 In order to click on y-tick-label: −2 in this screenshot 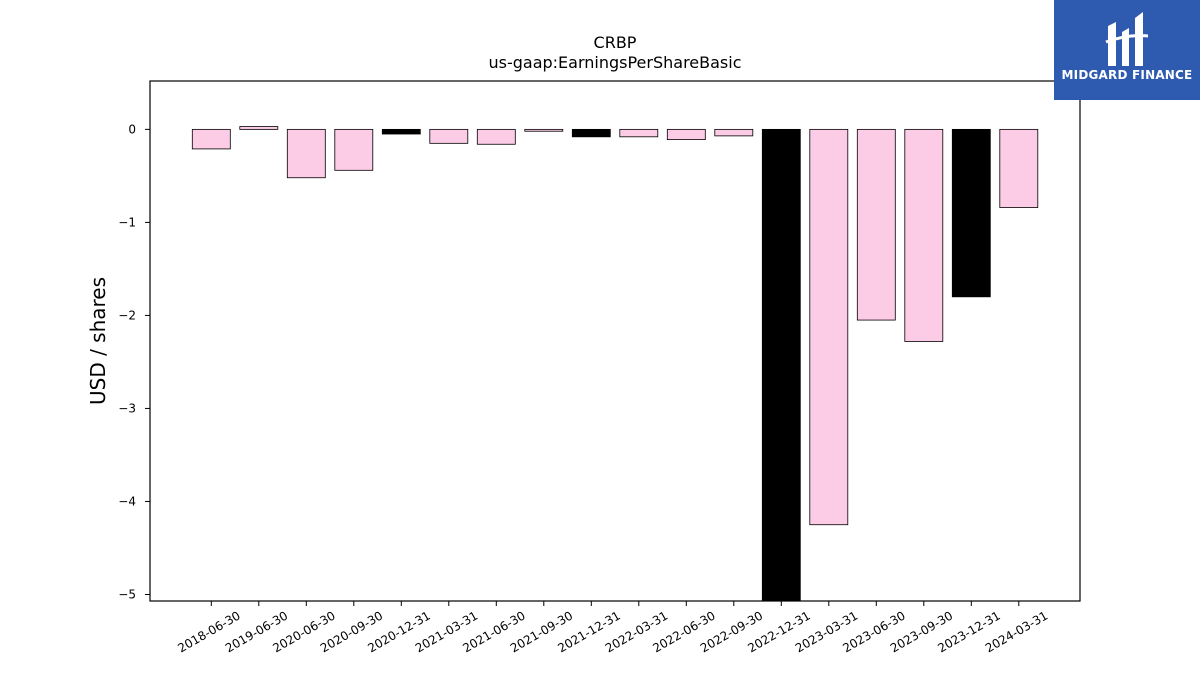, I will do `click(127, 315)`.